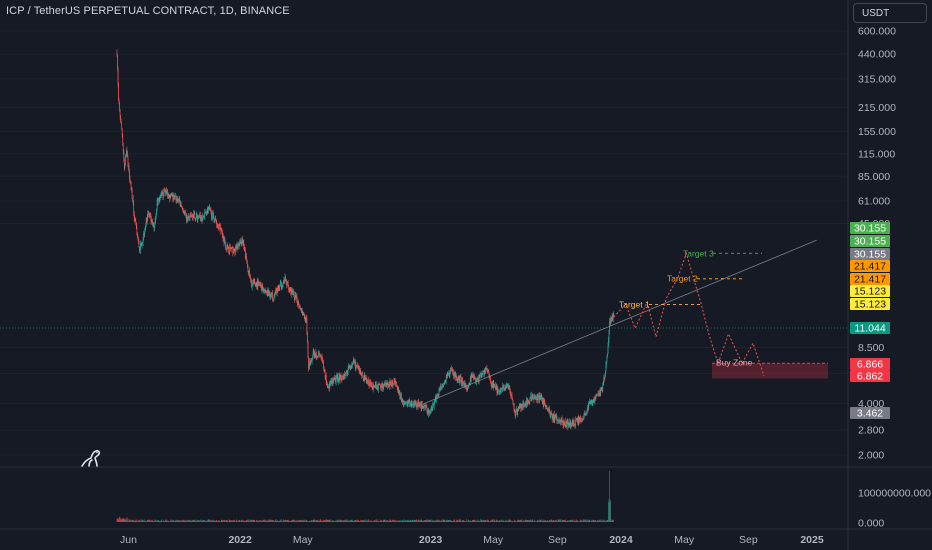  What do you see at coordinates (890, 13) in the screenshot?
I see `currency-selector: USDT` at bounding box center [890, 13].